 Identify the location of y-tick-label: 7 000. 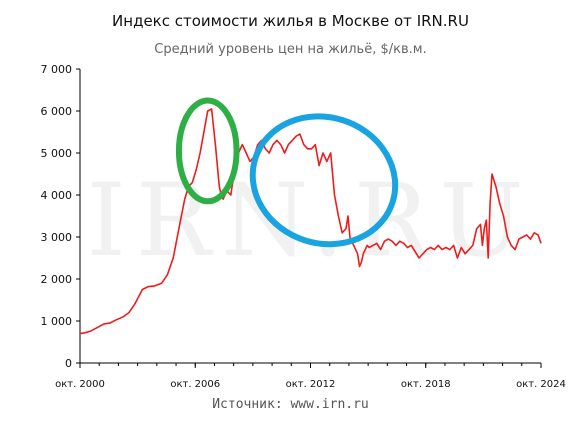
(57, 69).